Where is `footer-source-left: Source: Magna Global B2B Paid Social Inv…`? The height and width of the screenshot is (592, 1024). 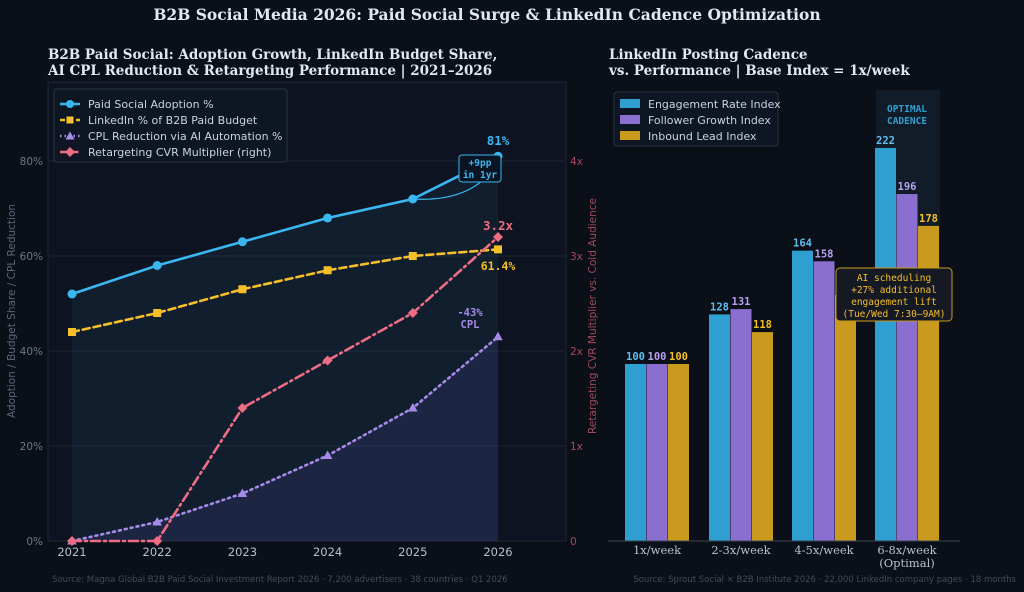
footer-source-left: Source: Magna Global B2B Paid Social Inv… is located at coordinates (280, 580).